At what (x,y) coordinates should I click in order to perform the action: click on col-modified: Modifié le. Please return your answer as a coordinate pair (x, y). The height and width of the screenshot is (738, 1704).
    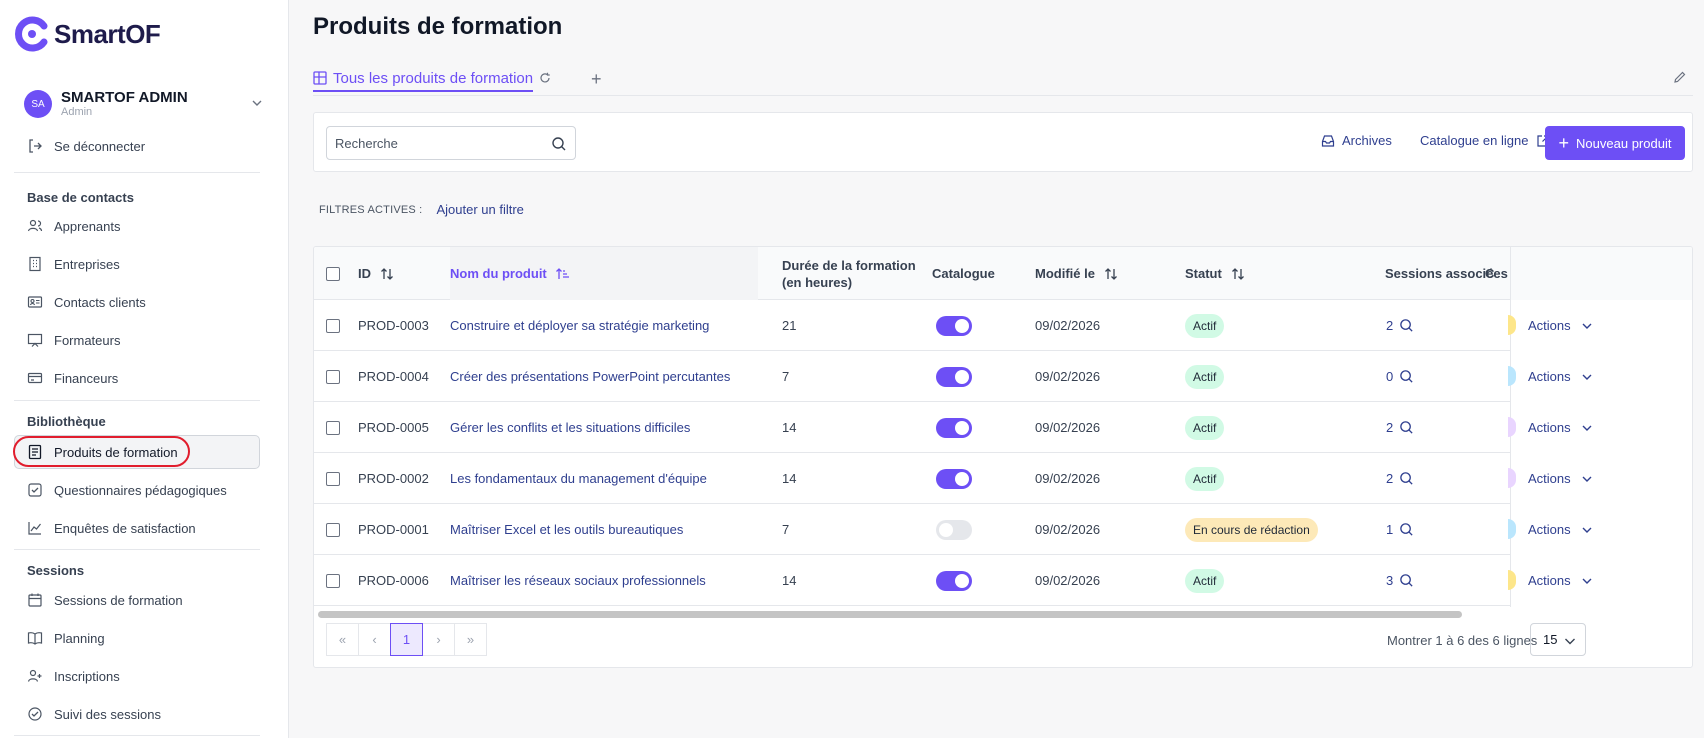
    Looking at the image, I should click on (1077, 273).